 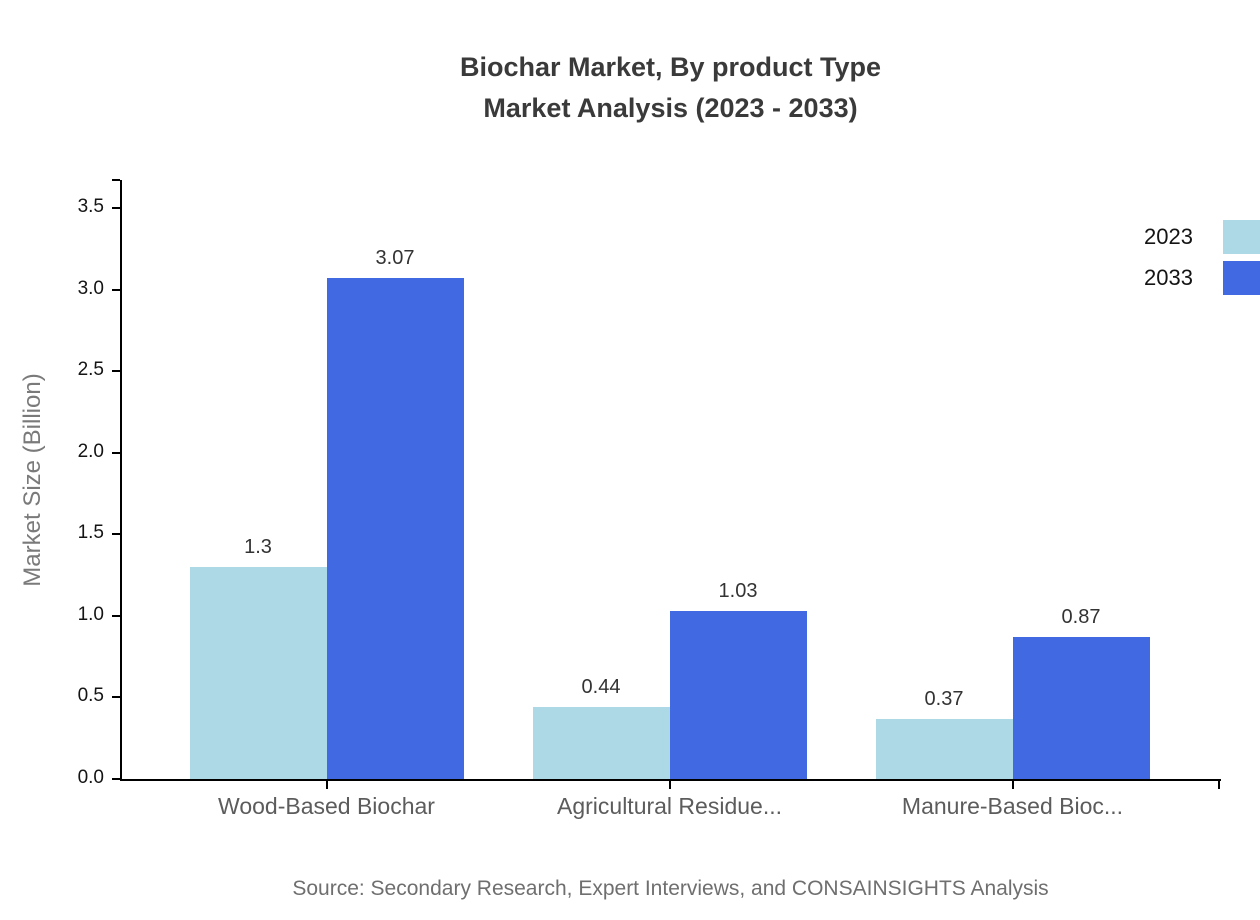 I want to click on bar-value-label: 0.87, so click(x=1081, y=617).